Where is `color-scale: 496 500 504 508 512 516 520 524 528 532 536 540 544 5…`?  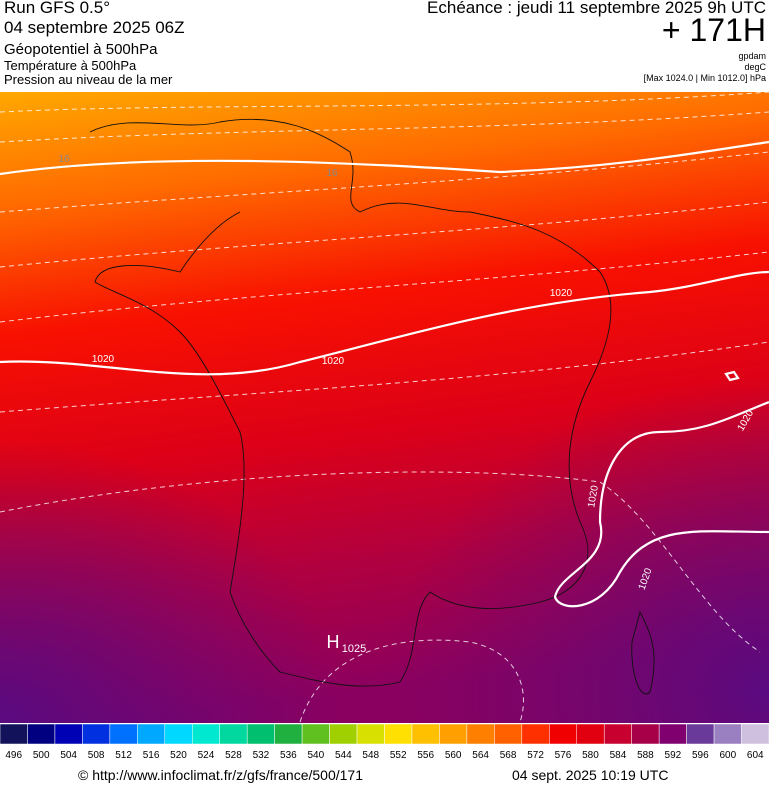 color-scale: 496 500 504 508 512 516 520 524 528 532 536 540 544 5… is located at coordinates (384, 742).